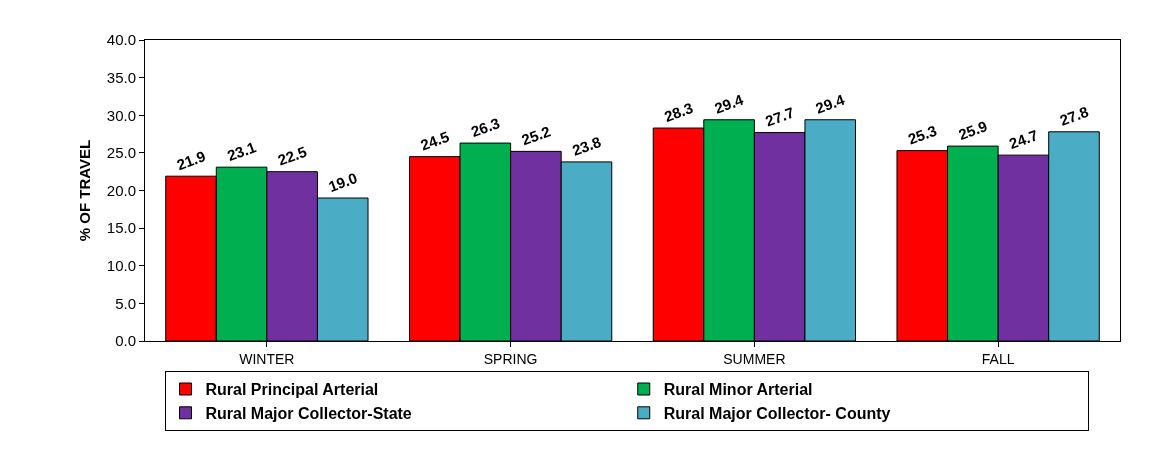 This screenshot has height=463, width=1168. I want to click on x-tick-label: SUMMER, so click(754, 358).